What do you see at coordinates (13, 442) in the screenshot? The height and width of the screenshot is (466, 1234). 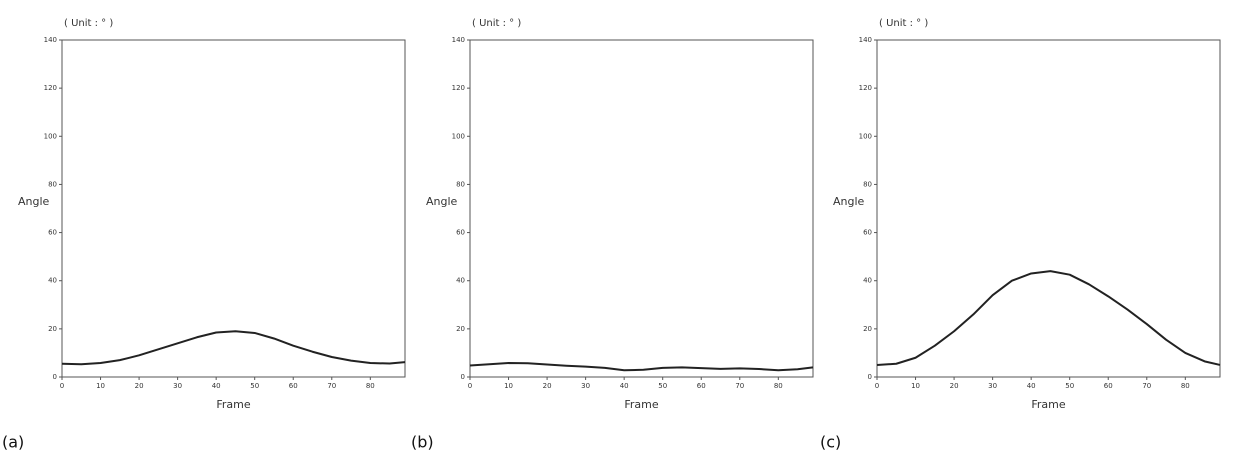 I see `panel-label: (a)` at bounding box center [13, 442].